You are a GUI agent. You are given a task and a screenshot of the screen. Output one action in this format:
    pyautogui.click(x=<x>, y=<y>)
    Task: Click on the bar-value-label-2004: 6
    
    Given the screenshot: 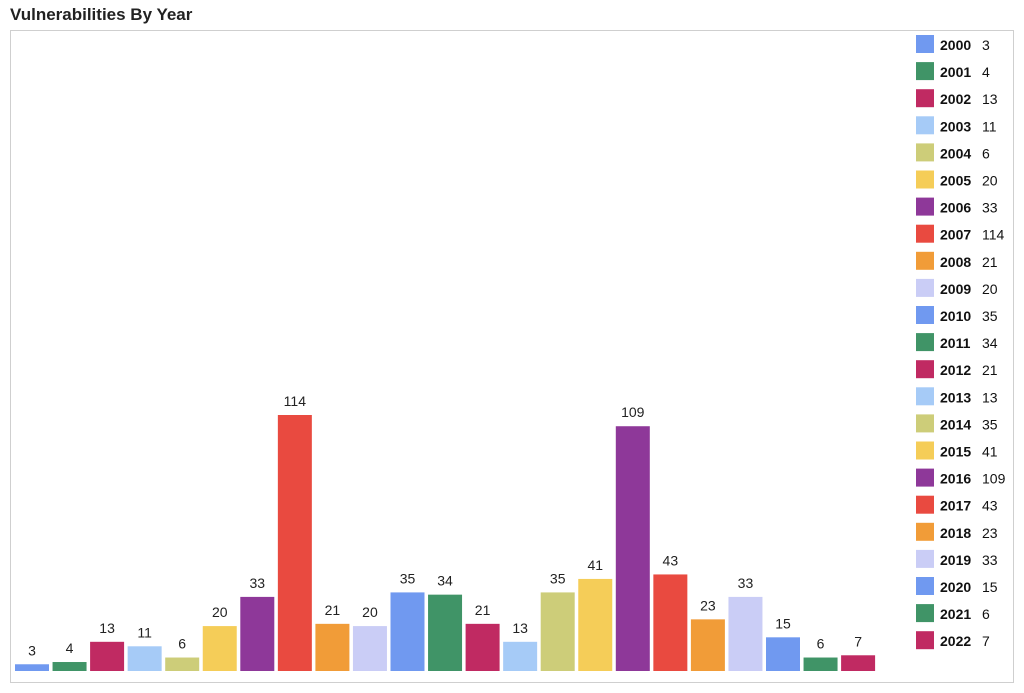 What is the action you would take?
    pyautogui.click(x=182, y=644)
    